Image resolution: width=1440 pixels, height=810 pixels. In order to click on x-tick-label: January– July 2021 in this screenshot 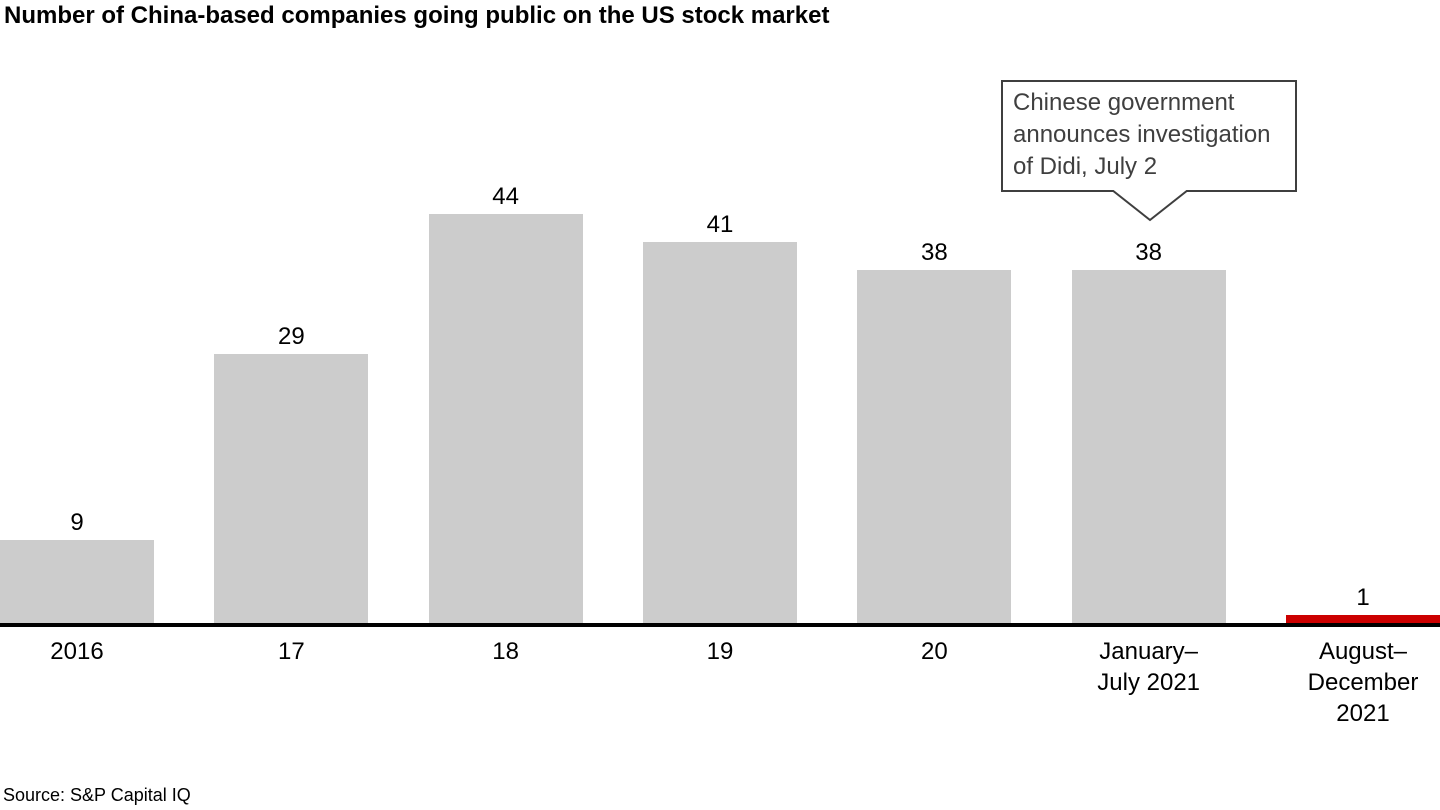, I will do `click(1149, 667)`.